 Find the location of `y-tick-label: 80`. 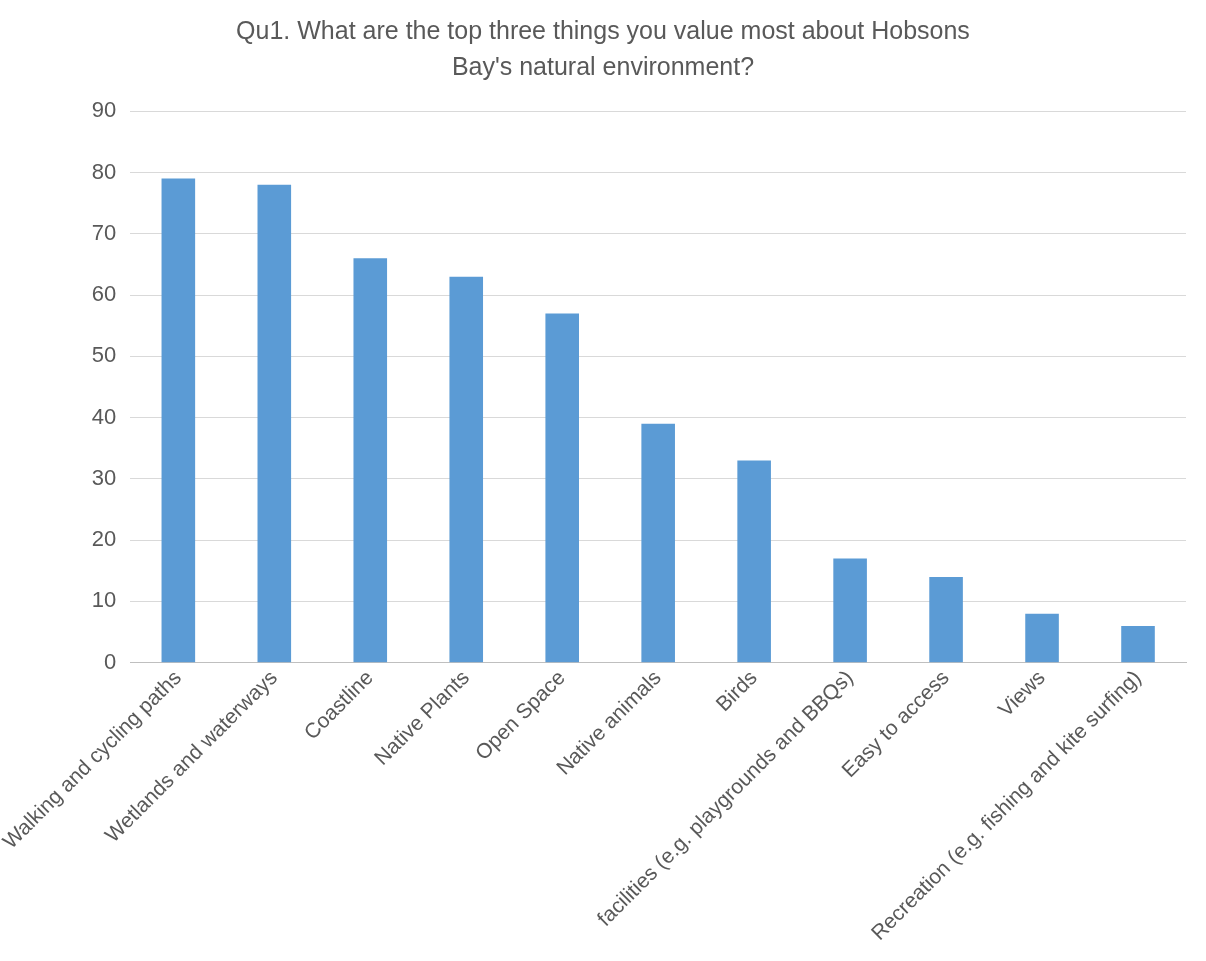

y-tick-label: 80 is located at coordinates (104, 171).